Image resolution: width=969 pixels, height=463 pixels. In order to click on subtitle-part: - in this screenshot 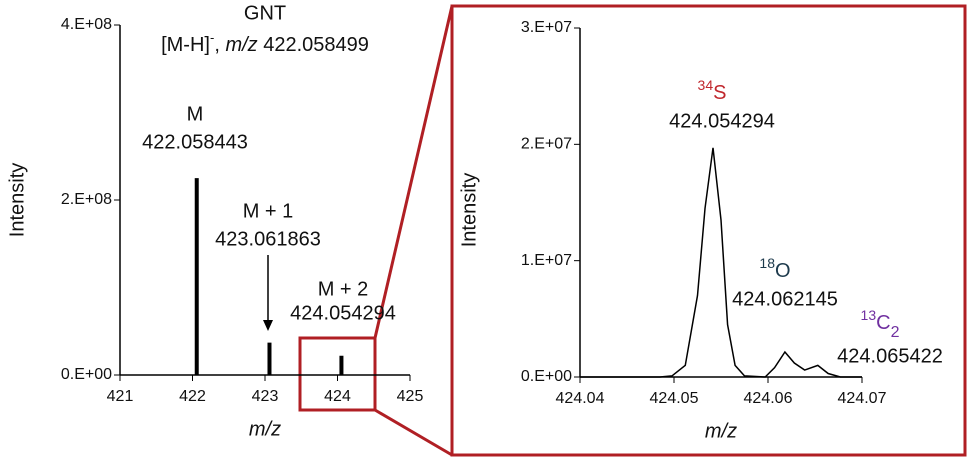, I will do `click(212, 37)`.